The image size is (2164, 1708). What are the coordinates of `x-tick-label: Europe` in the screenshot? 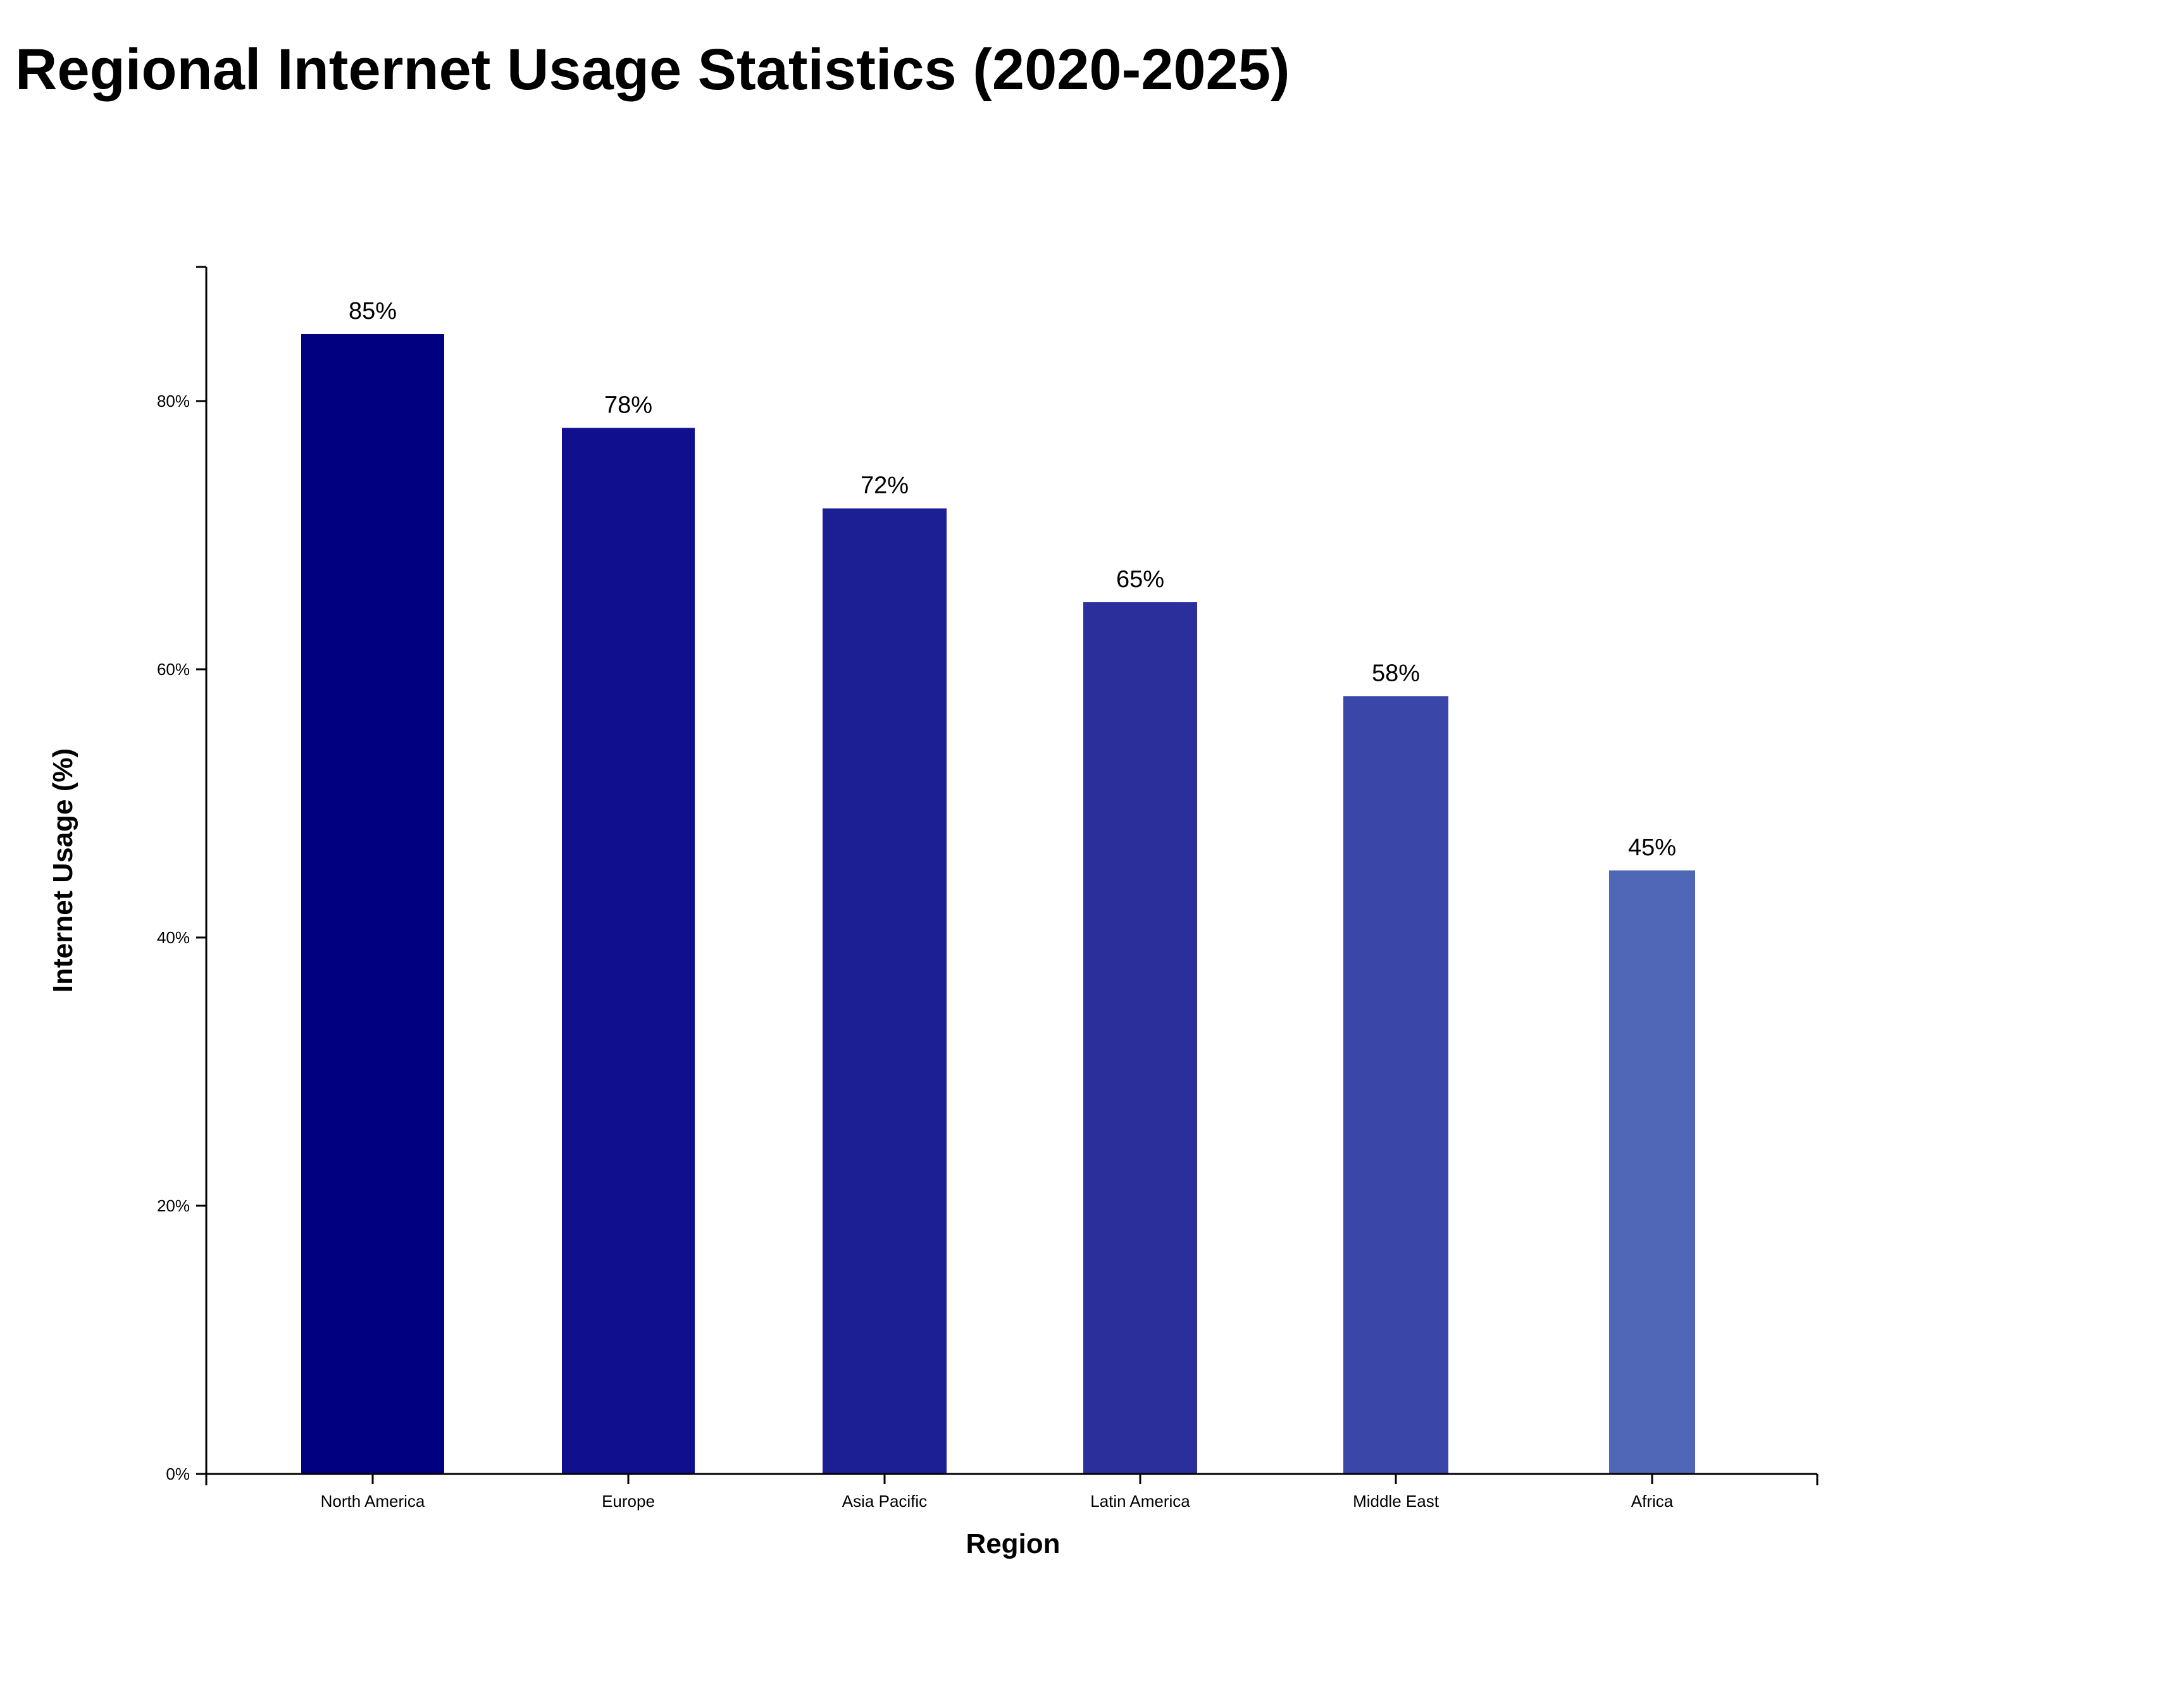 It's located at (629, 1501).